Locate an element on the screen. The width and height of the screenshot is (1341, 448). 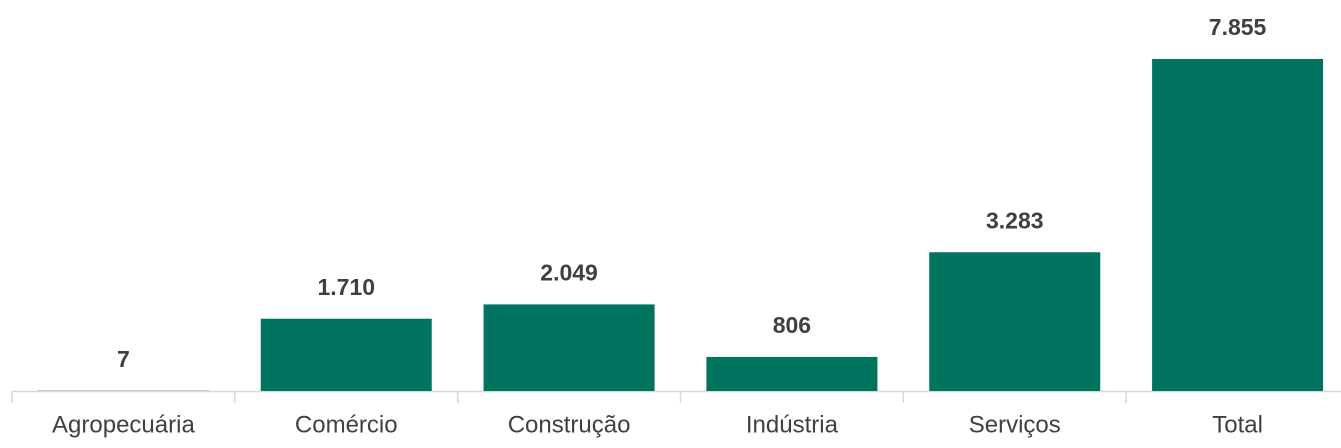
value-label: 7 is located at coordinates (123, 359).